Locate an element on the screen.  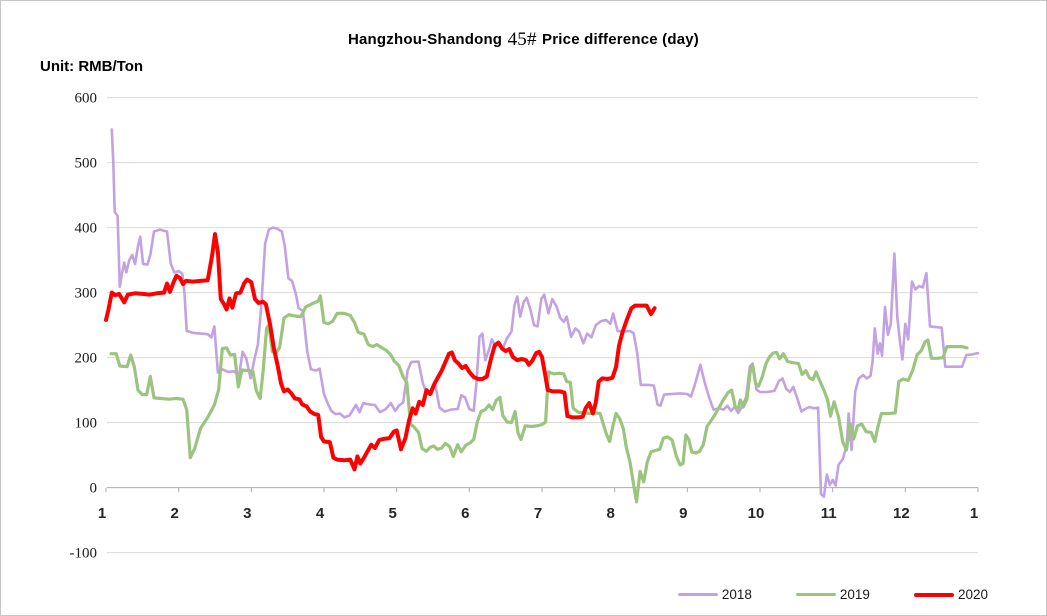
chart-title-prefix: Hangzhou-Shandong is located at coordinates (425, 39).